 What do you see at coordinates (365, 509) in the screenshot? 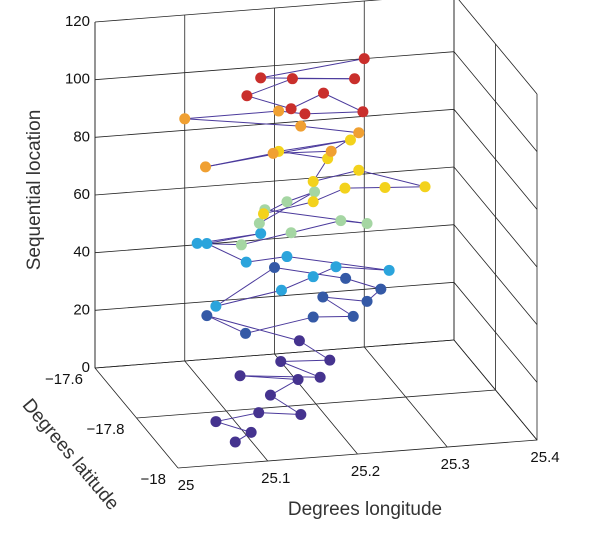
I see `x-axis-label: Degrees longitude` at bounding box center [365, 509].